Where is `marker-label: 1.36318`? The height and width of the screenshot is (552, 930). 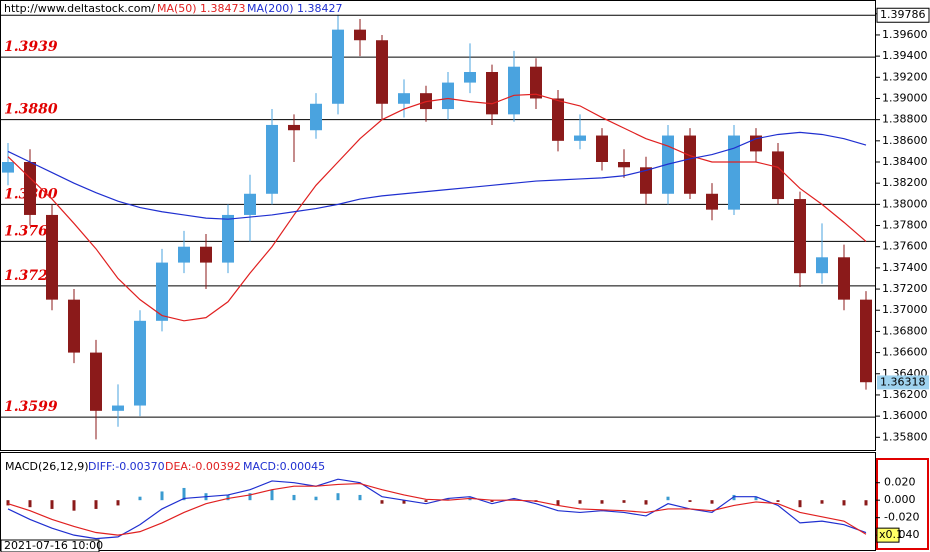
marker-label: 1.36318 is located at coordinates (903, 381).